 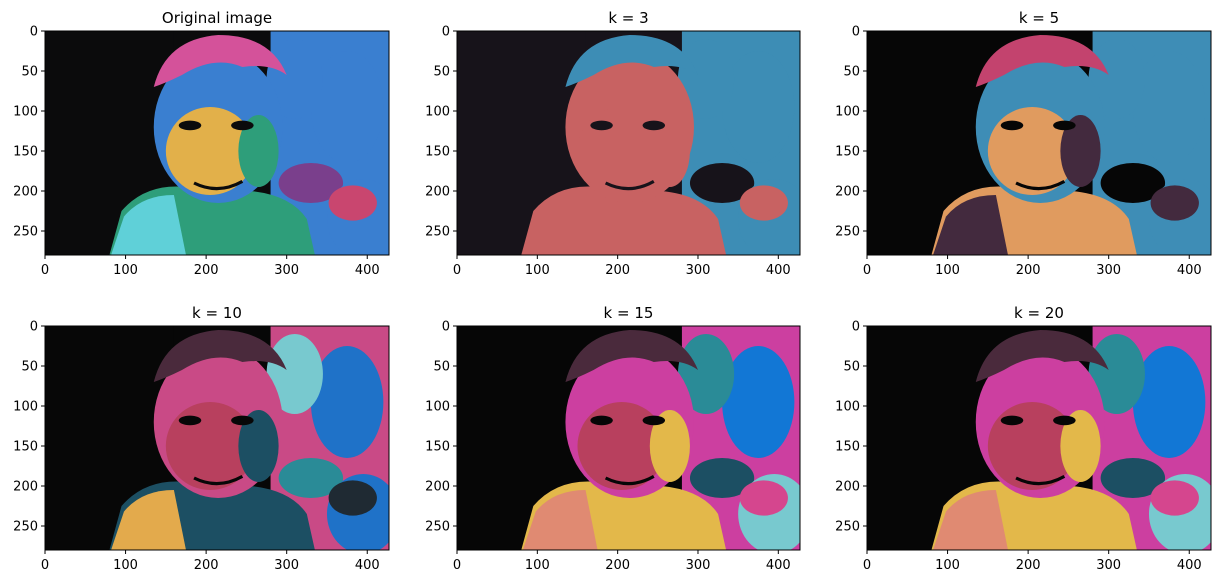 I want to click on panel-5: k = 20 0 100 200 300 400 0 50 100 150 200 250, so click(x=1023, y=438).